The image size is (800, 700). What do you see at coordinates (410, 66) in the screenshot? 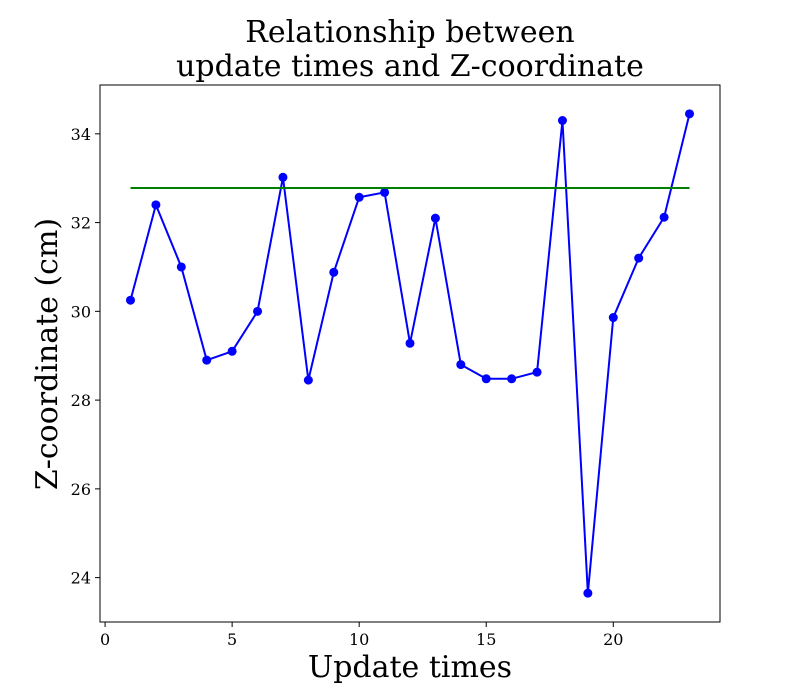
I see `chart-title-line-2: update times and Z-coordinate` at bounding box center [410, 66].